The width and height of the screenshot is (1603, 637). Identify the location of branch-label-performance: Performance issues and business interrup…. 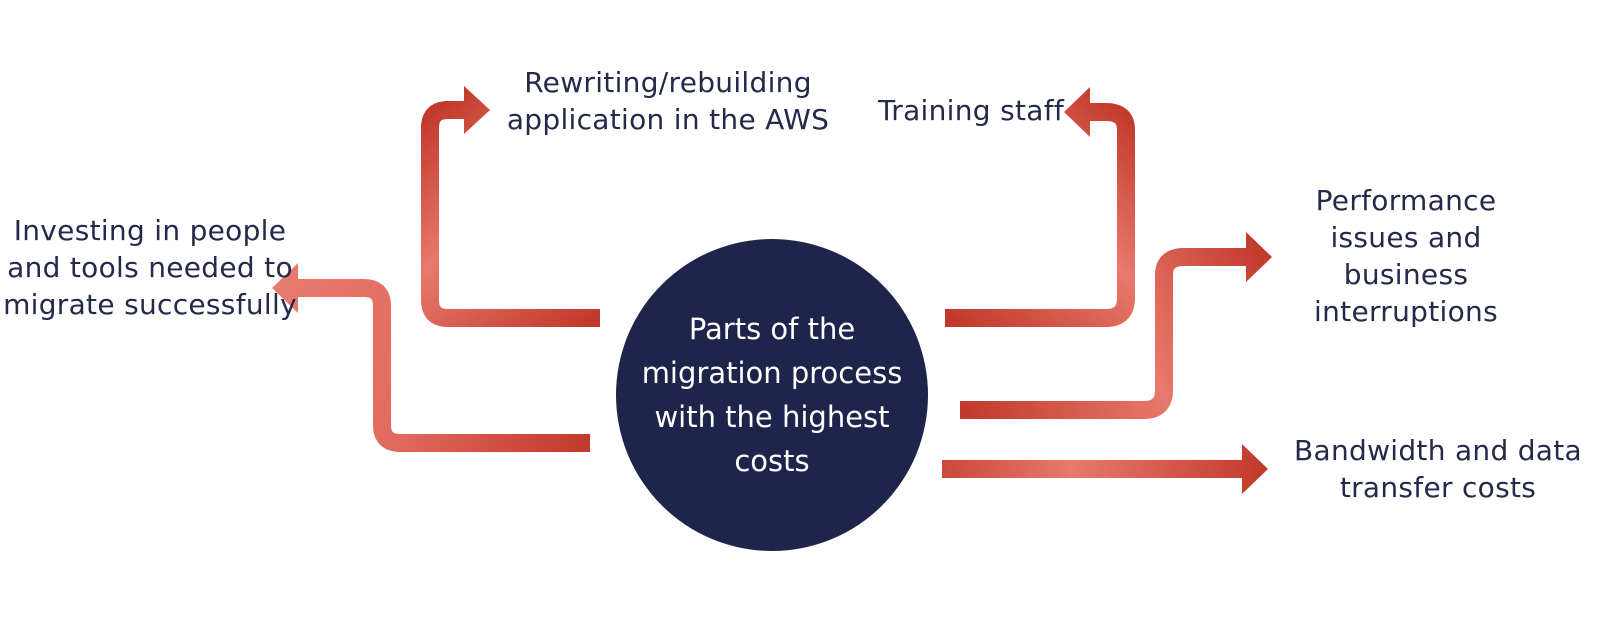
(1406, 256).